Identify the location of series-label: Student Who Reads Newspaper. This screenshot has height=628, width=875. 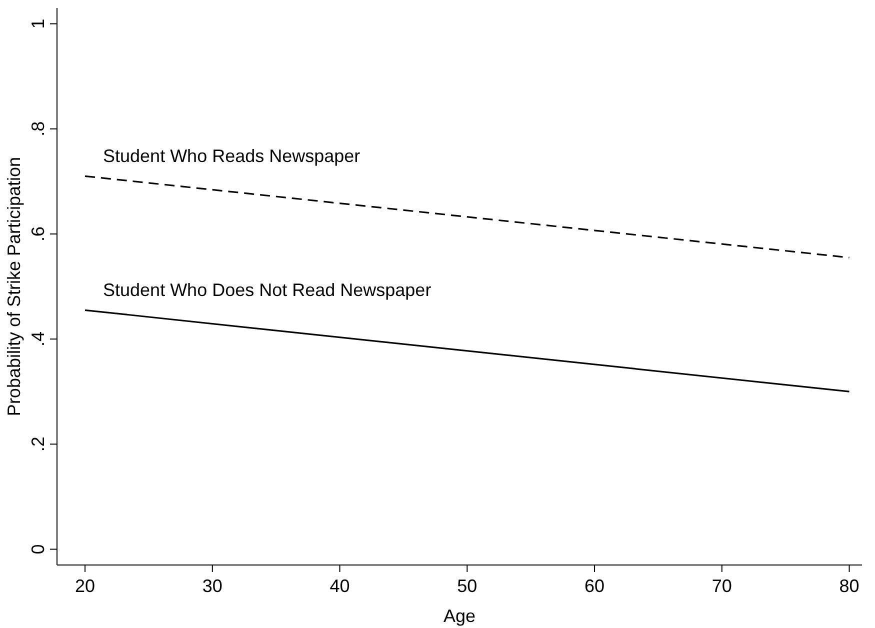
(231, 156).